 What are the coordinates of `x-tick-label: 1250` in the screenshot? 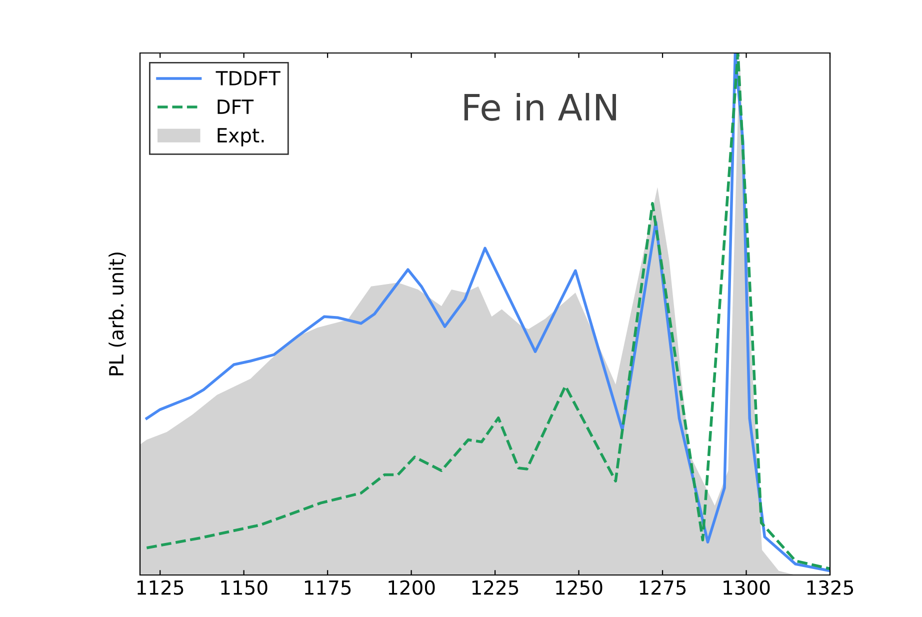 It's located at (579, 587).